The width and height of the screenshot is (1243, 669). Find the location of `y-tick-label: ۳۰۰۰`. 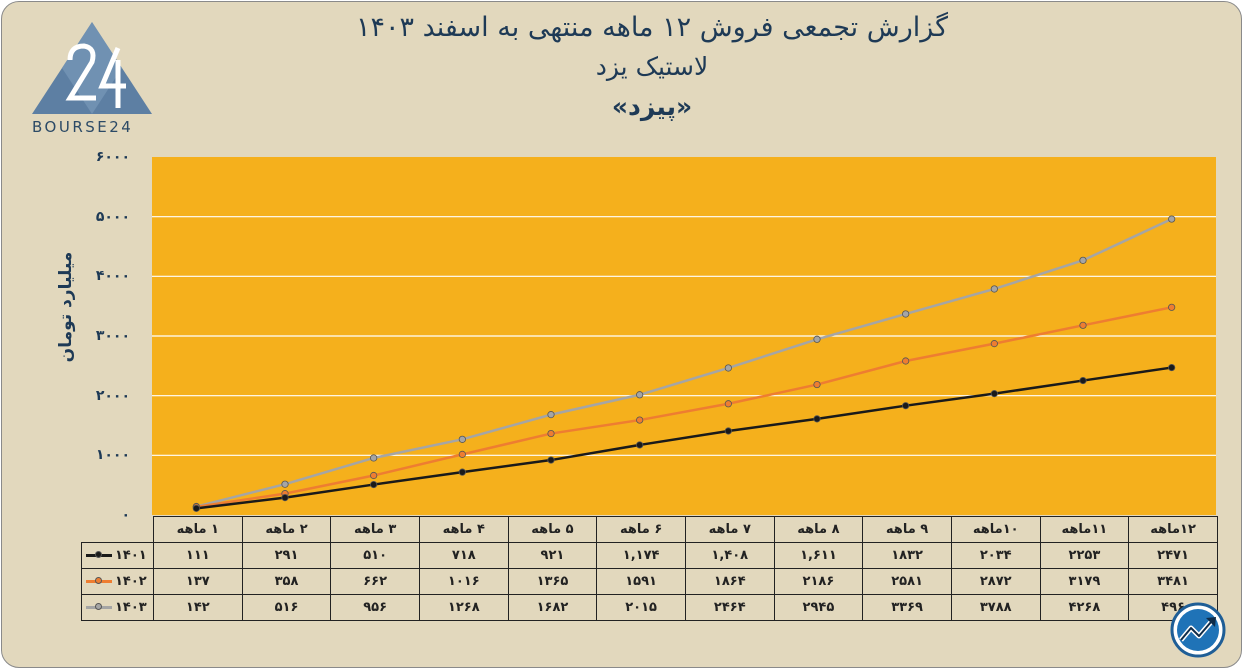

y-tick-label: ۳۰۰۰ is located at coordinates (112, 336).